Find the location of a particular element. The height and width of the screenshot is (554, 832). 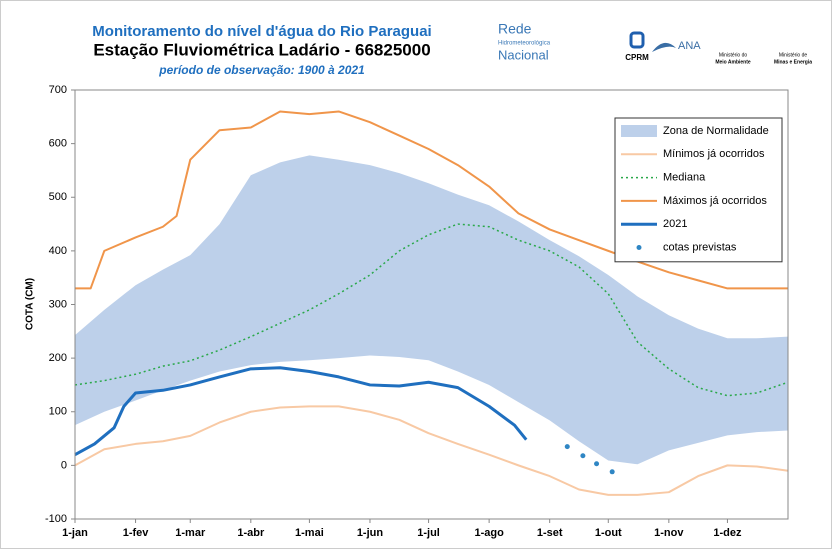

logo-text: Rede is located at coordinates (515, 29).